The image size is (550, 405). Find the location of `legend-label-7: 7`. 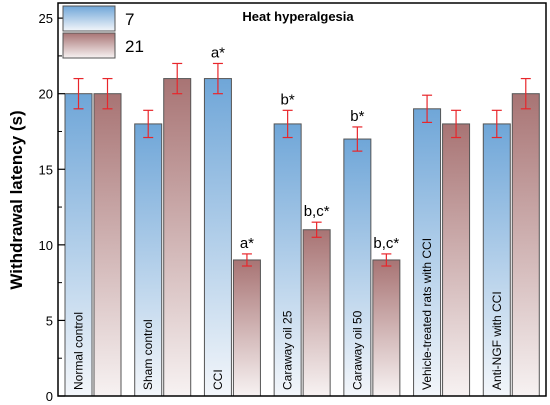

legend-label-7: 7 is located at coordinates (129, 19).